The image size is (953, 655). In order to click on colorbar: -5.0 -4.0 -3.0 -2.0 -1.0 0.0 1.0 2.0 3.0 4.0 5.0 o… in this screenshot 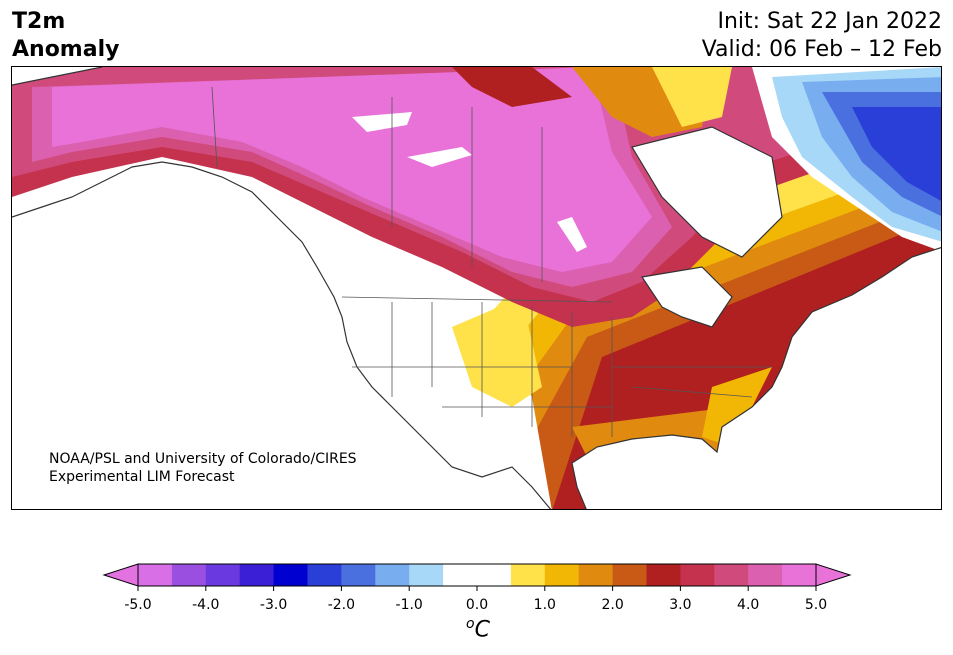, I will do `click(477, 605)`.